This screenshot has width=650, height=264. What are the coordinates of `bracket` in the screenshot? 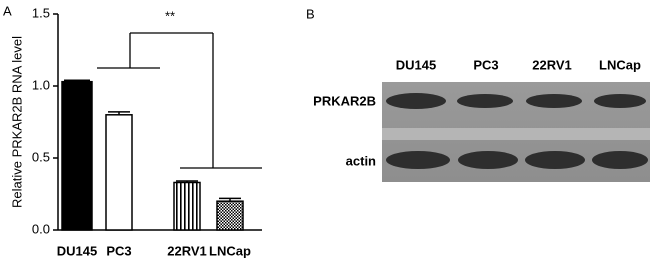 It's located at (179, 100).